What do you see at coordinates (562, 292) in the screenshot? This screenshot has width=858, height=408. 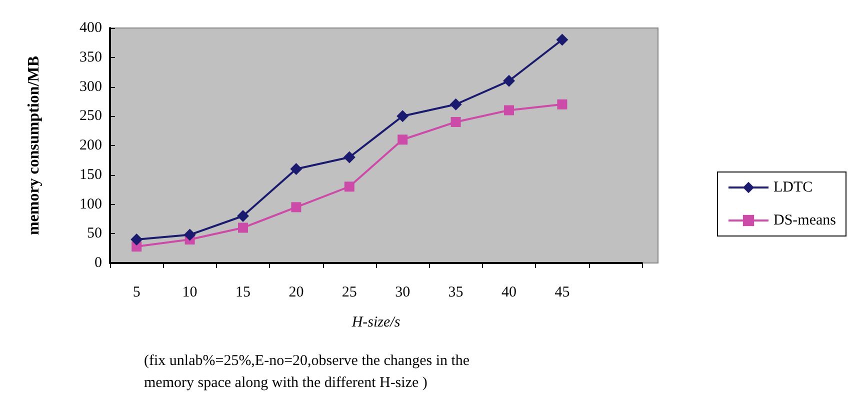 I see `x-tick-label: 45` at bounding box center [562, 292].